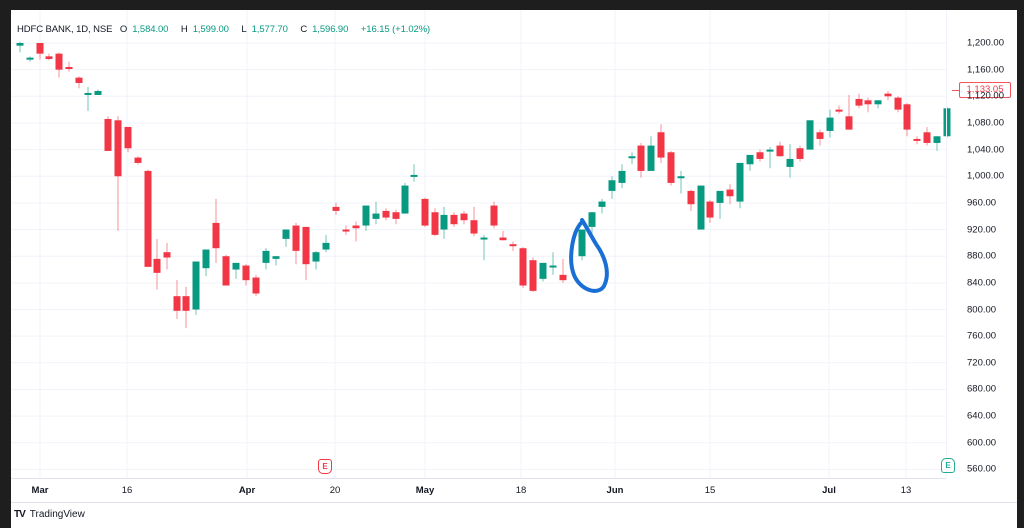 This screenshot has height=528, width=1024. What do you see at coordinates (247, 490) in the screenshot?
I see `time-tick-label: Apr` at bounding box center [247, 490].